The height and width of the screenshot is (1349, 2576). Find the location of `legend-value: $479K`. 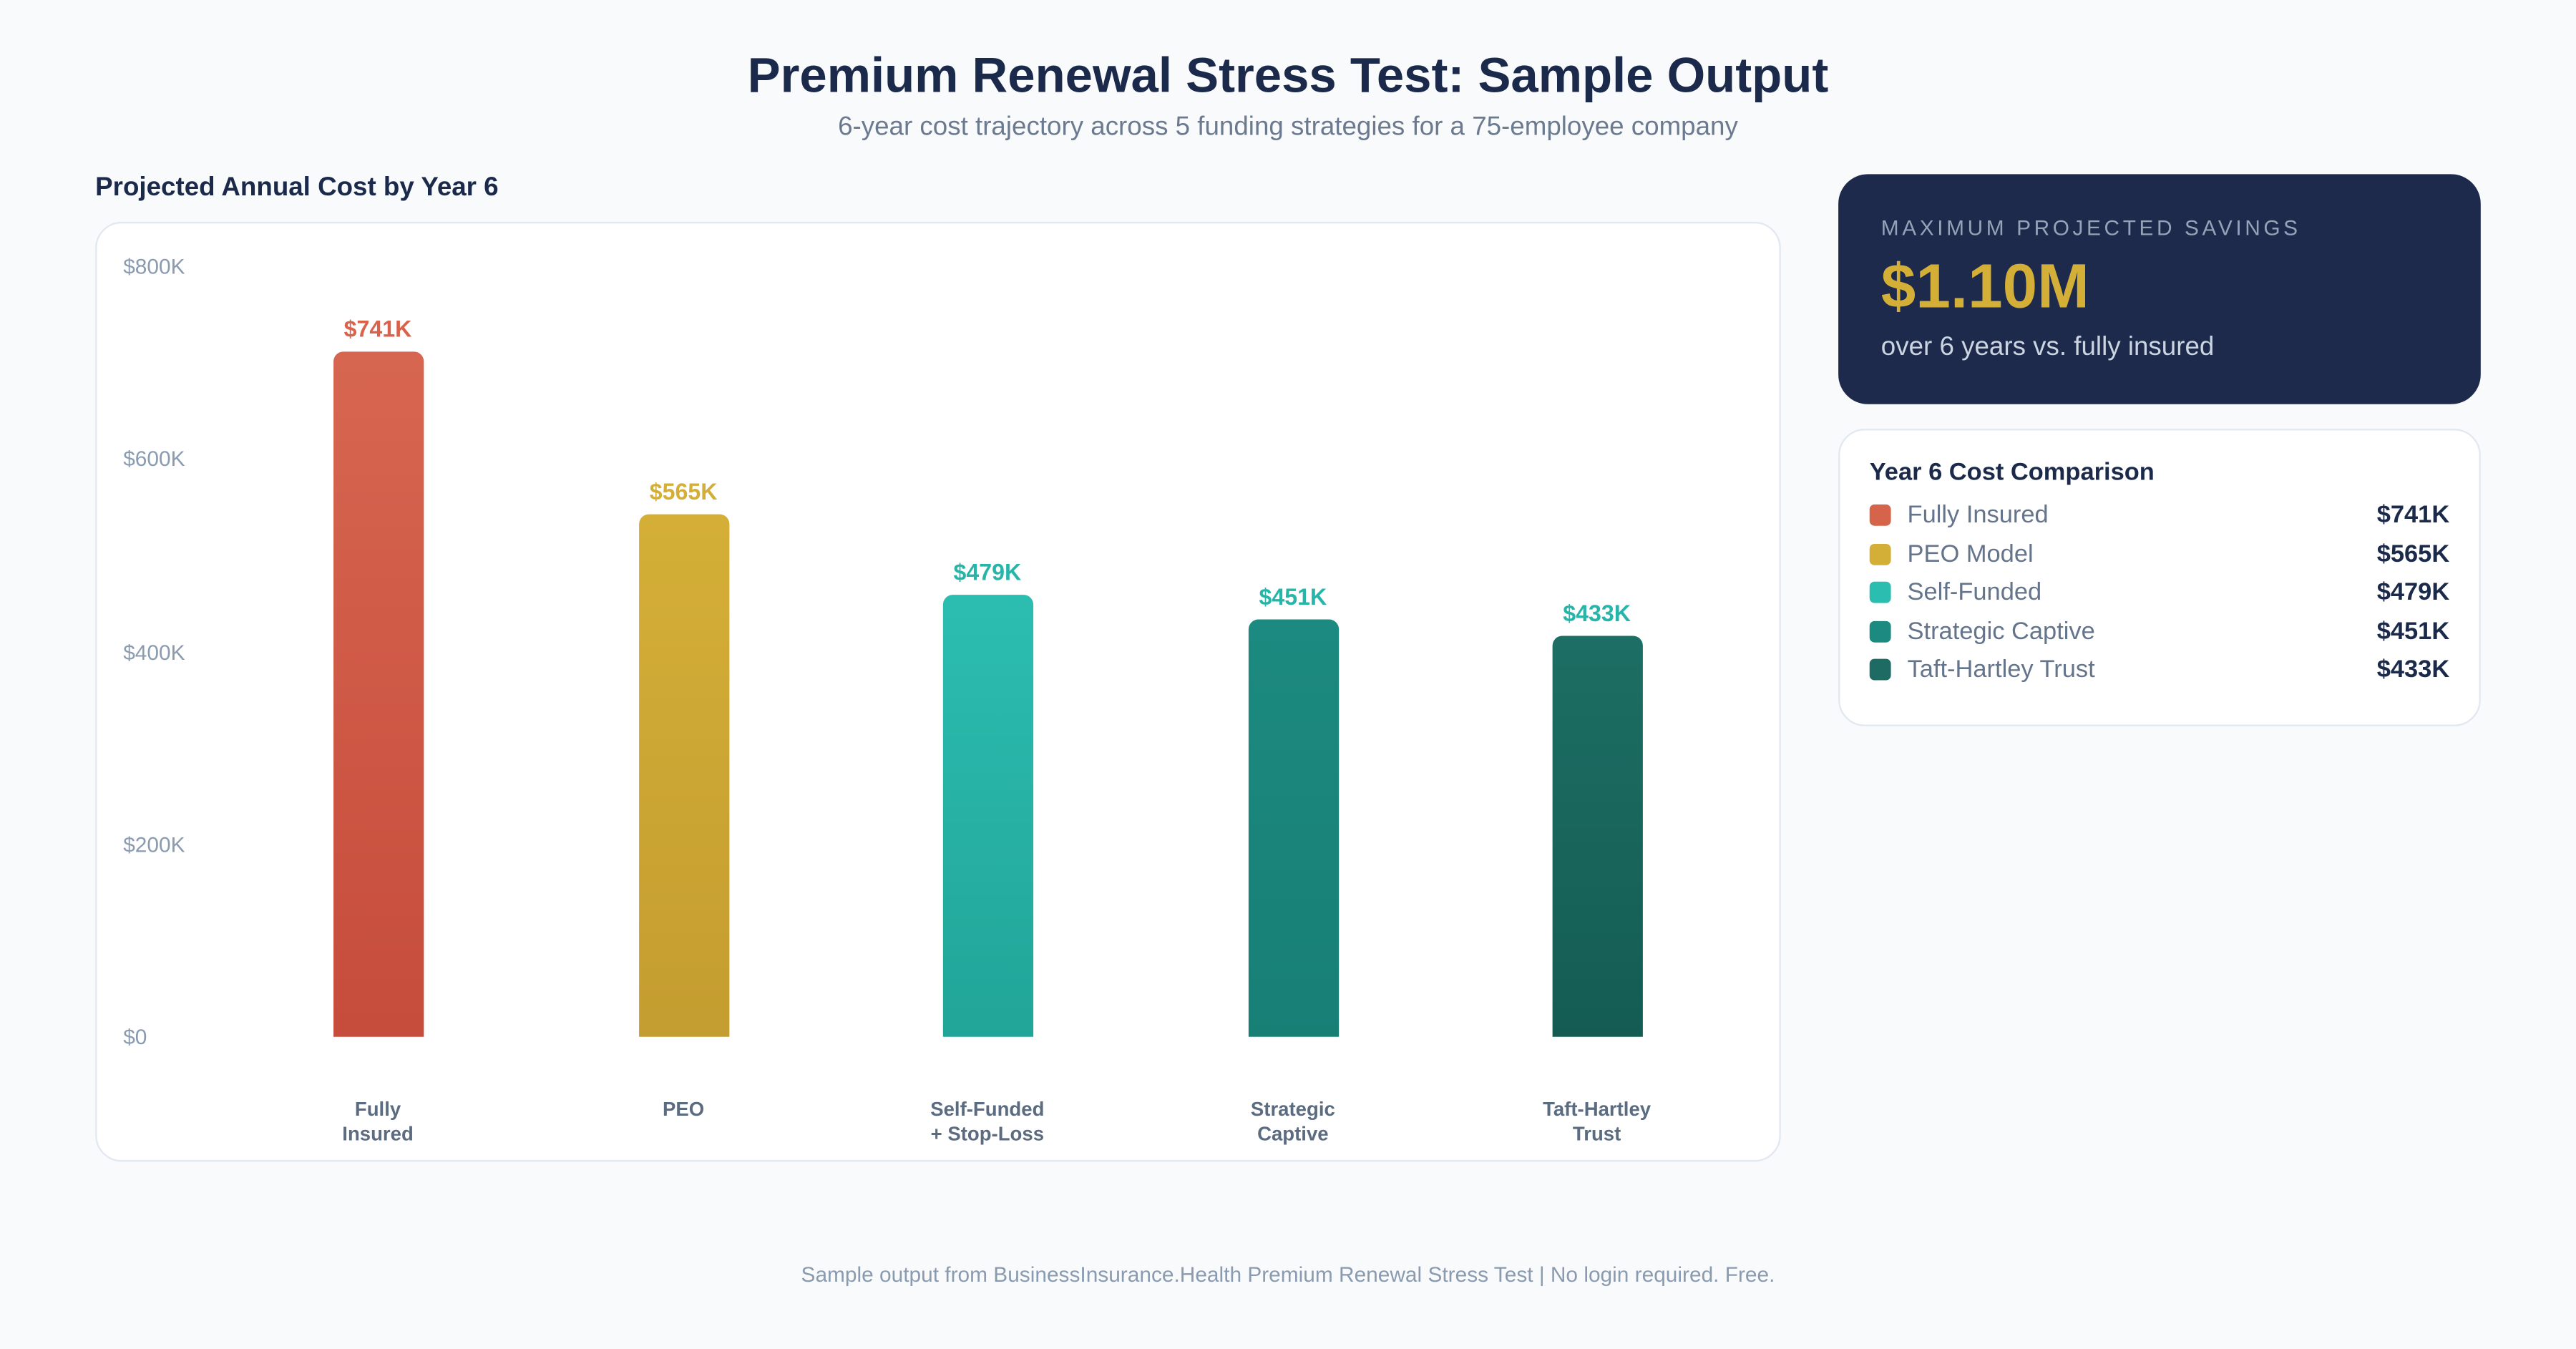

legend-value: $479K is located at coordinates (2413, 592).